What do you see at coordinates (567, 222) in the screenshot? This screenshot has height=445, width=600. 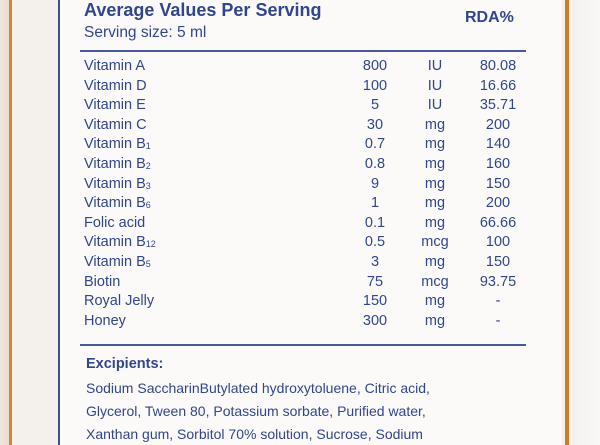 I see `orange-border-right` at bounding box center [567, 222].